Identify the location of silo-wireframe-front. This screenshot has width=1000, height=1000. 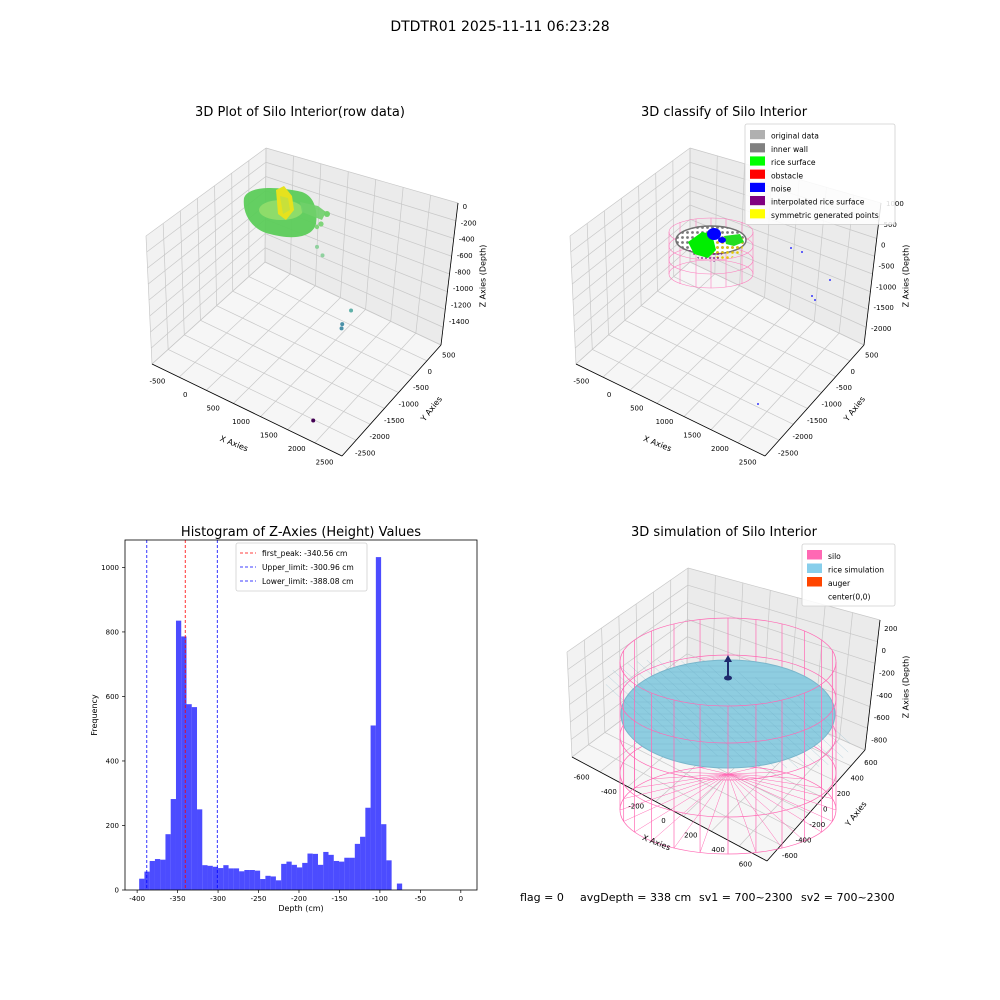
(728, 758).